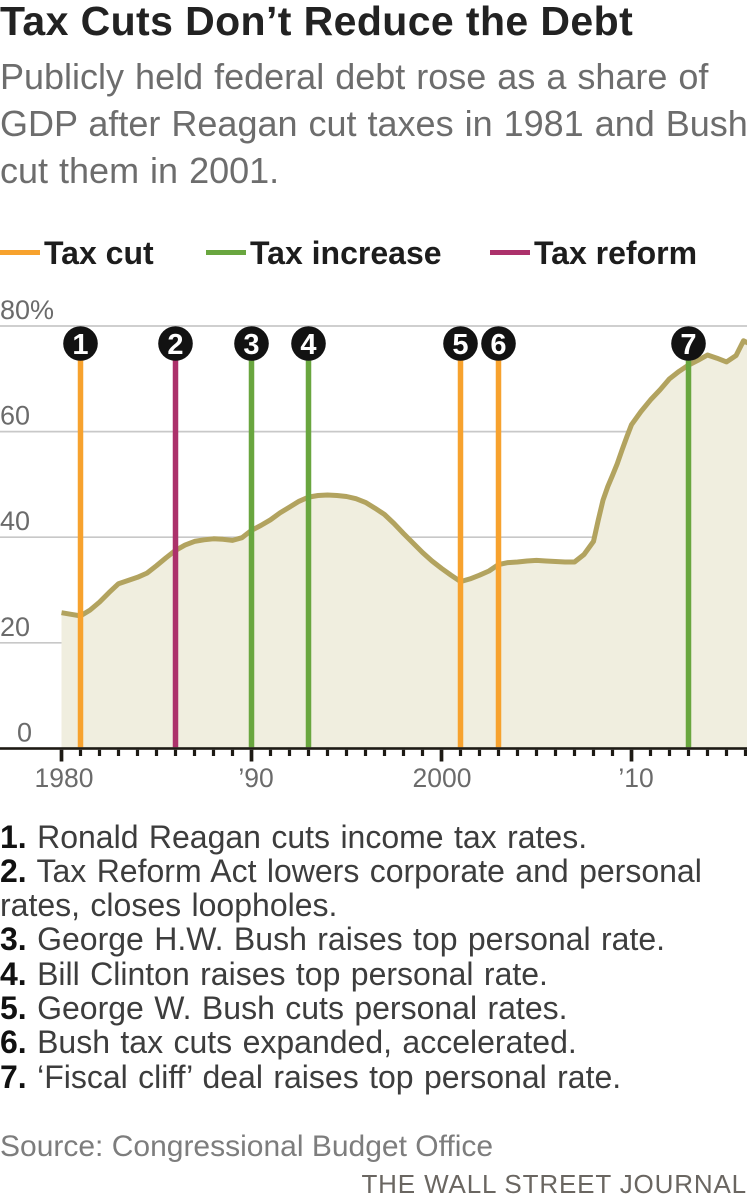 Image resolution: width=747 pixels, height=1200 pixels. Describe the element at coordinates (442, 778) in the screenshot. I see `svg-text: 2000` at that location.